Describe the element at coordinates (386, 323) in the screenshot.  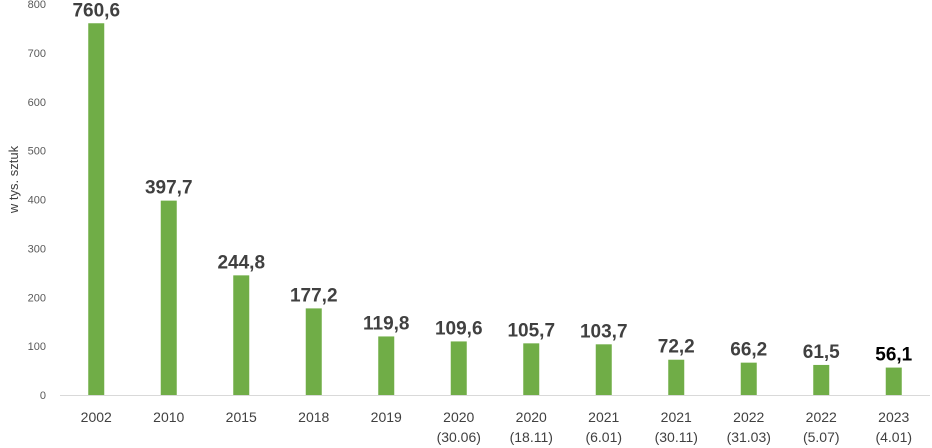
I see `data-label: 119,8` at that location.